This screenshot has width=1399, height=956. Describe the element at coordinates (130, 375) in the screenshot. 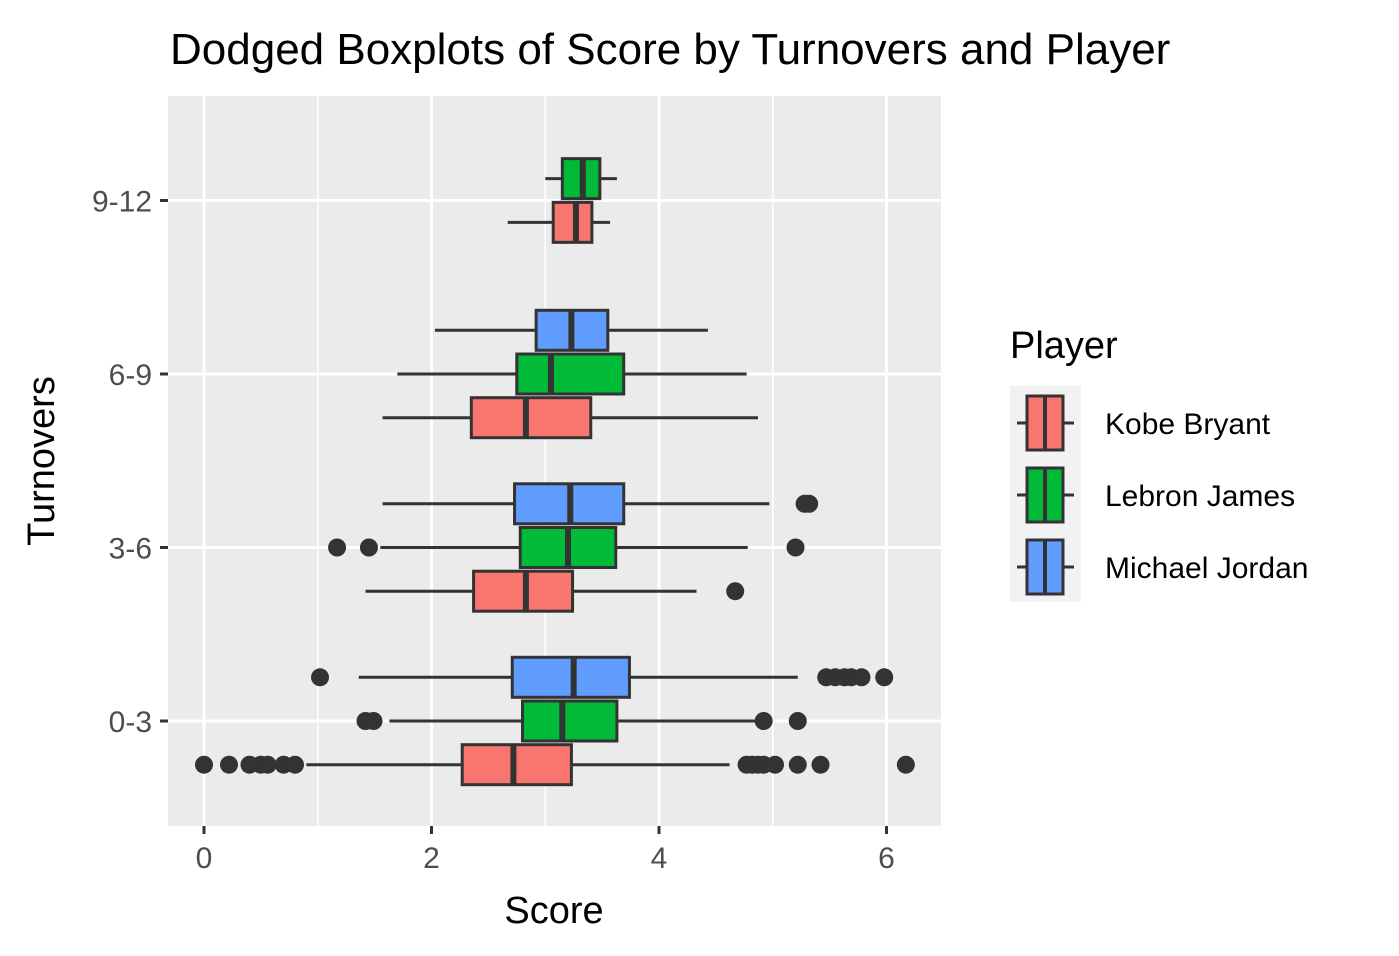

I see `y-tick-label: 6-9` at that location.